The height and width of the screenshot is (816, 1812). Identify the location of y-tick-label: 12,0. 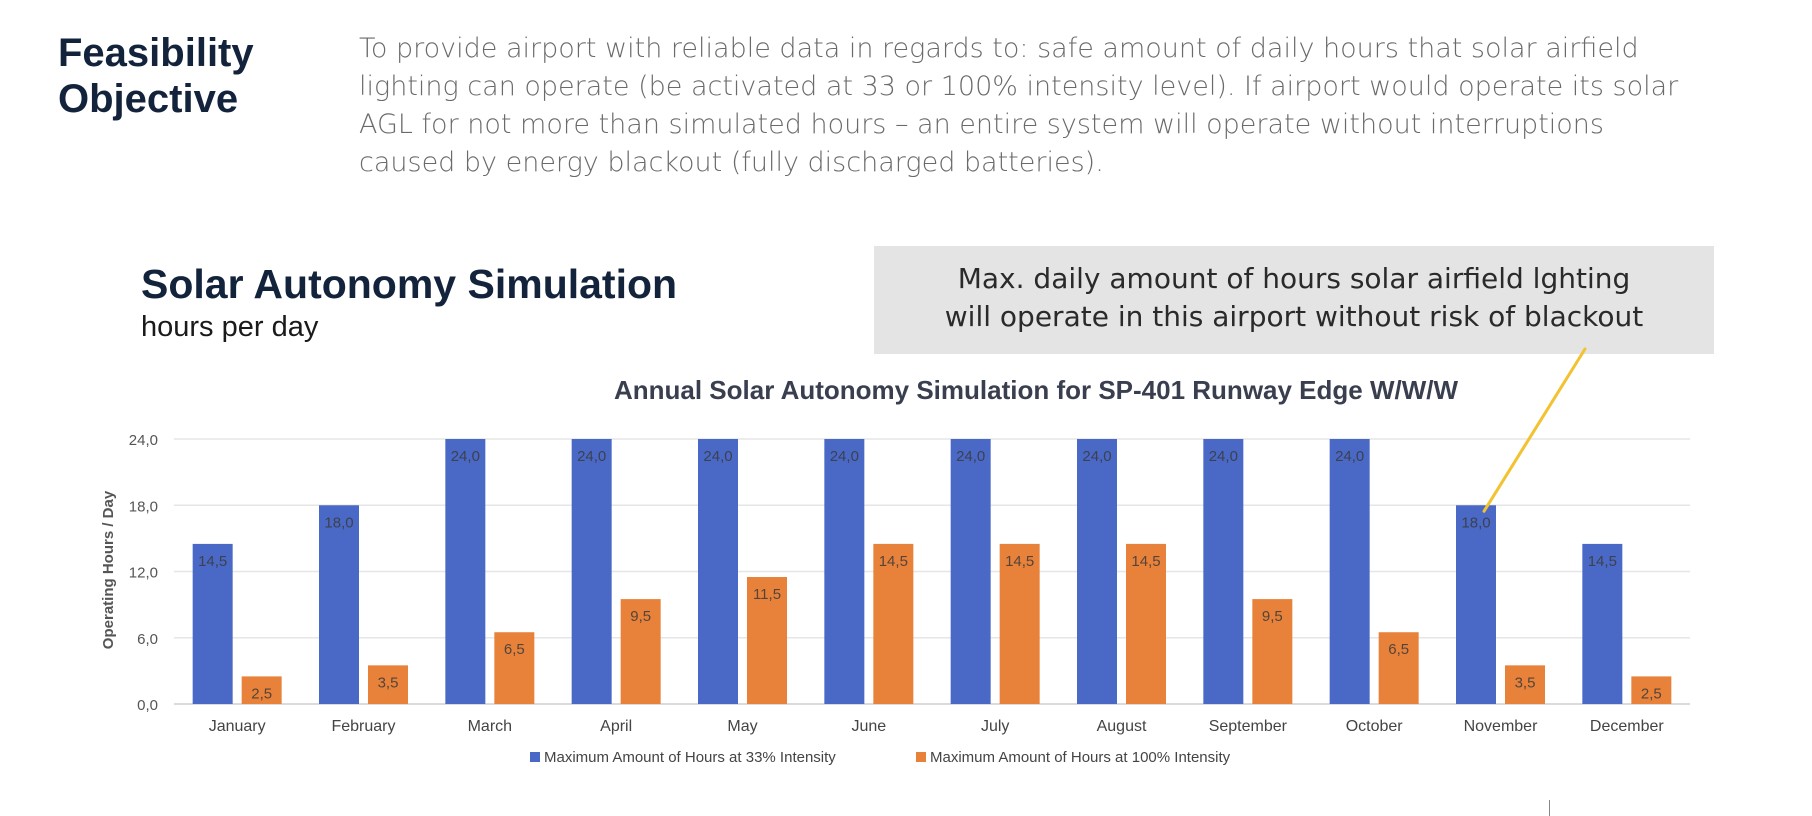
(143, 573).